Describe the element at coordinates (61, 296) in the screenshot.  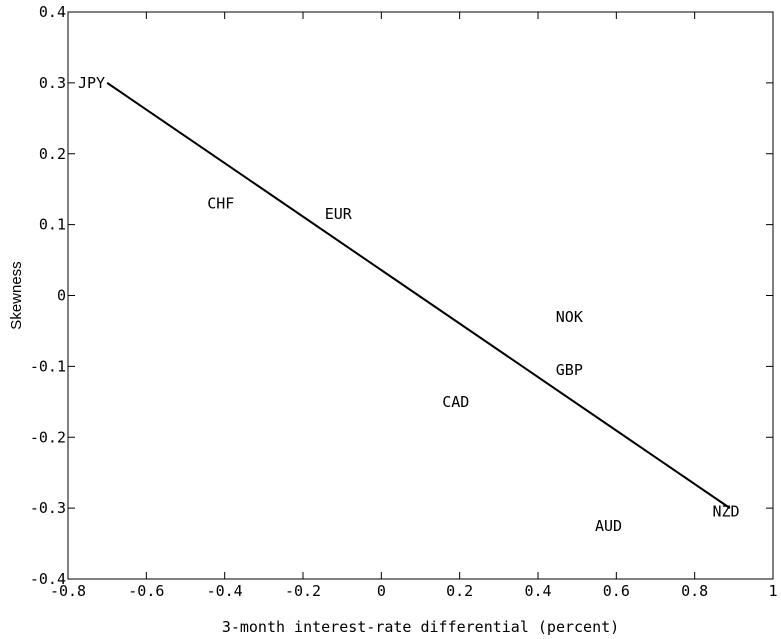
I see `y-tick-label: 0` at that location.